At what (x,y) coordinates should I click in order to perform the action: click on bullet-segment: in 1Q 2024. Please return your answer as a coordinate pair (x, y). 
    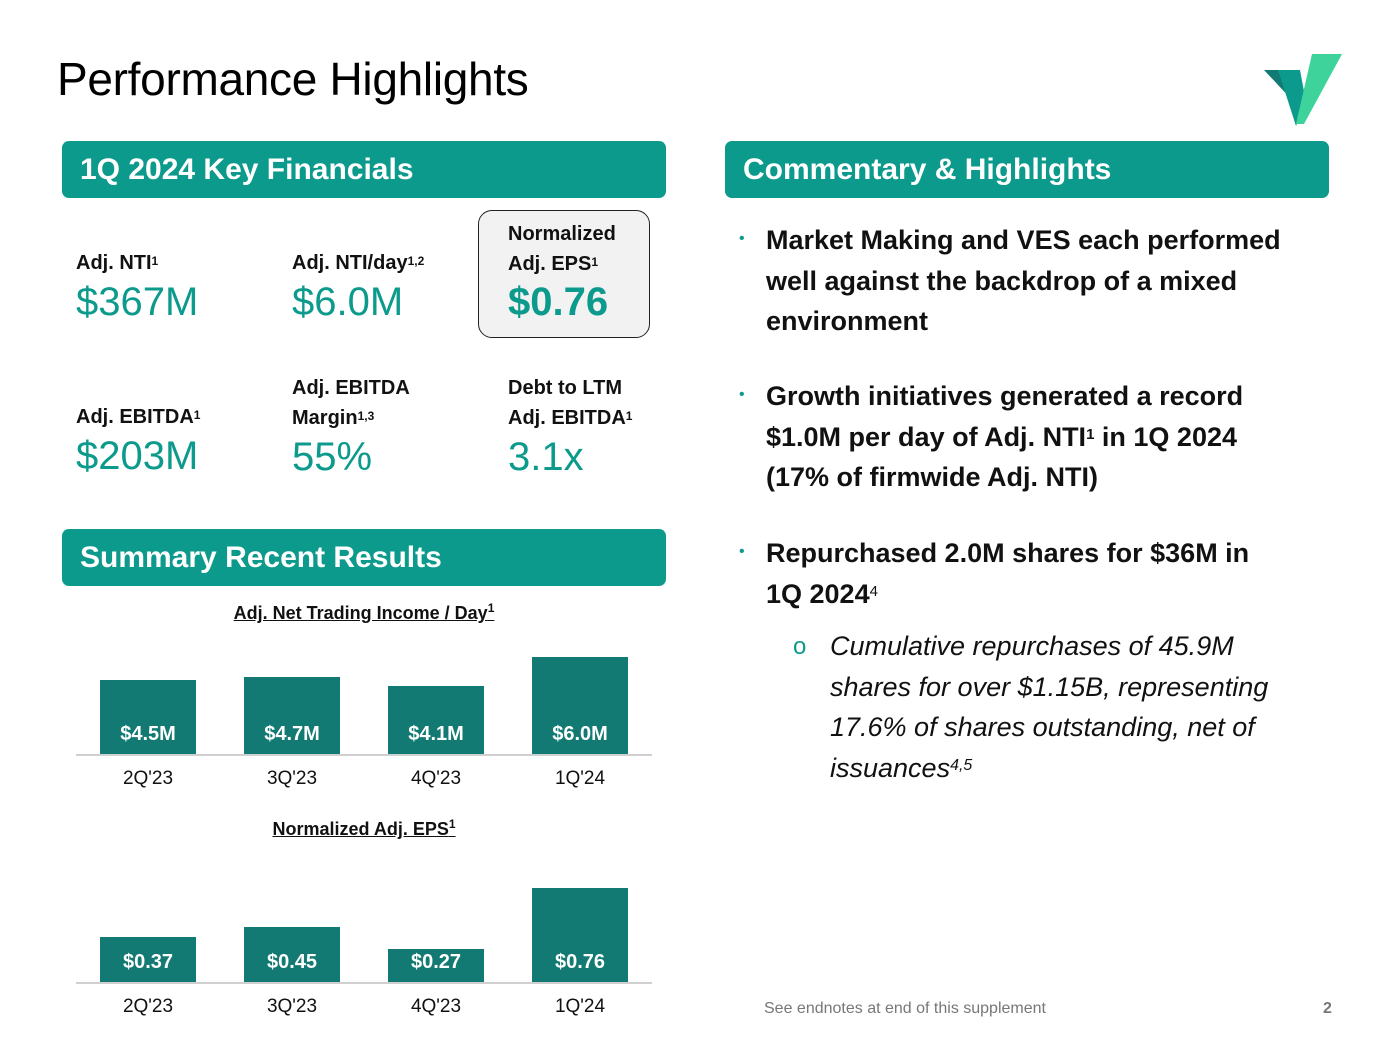
    Looking at the image, I should click on (1165, 436).